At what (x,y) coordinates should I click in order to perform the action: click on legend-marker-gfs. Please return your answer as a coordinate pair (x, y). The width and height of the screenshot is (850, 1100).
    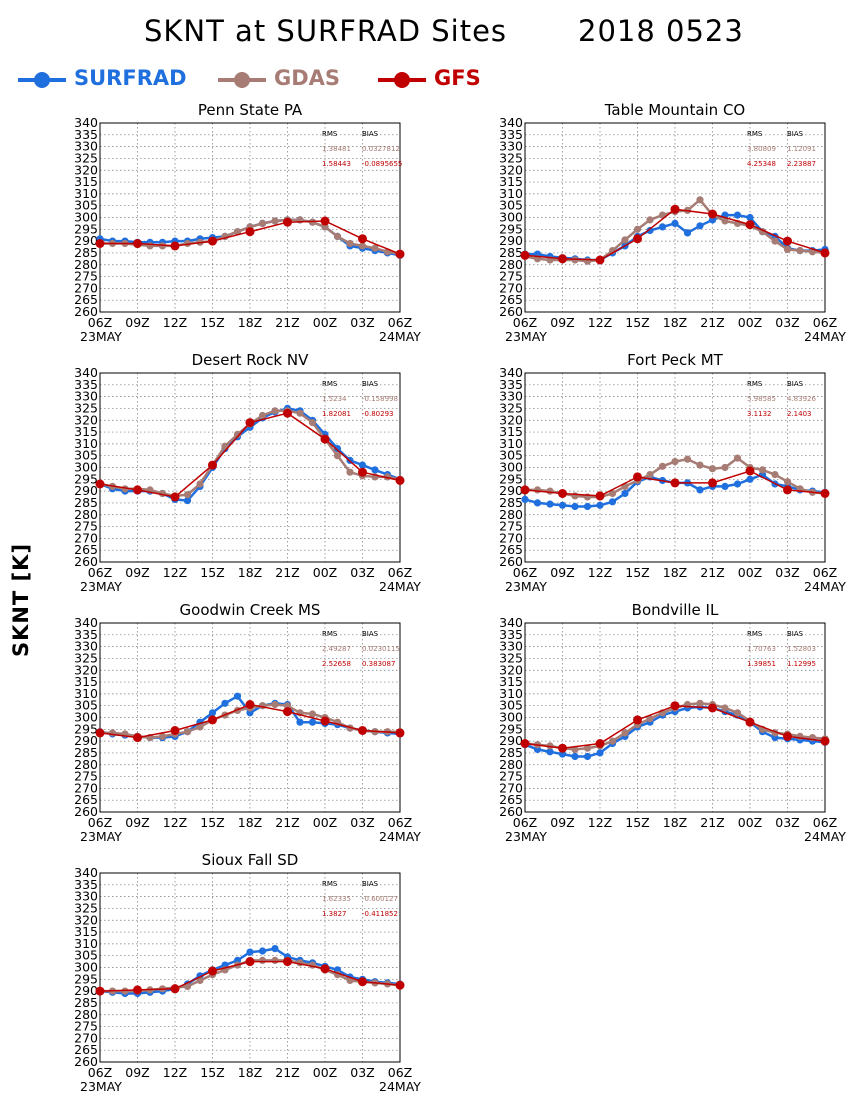
    Looking at the image, I should click on (402, 80).